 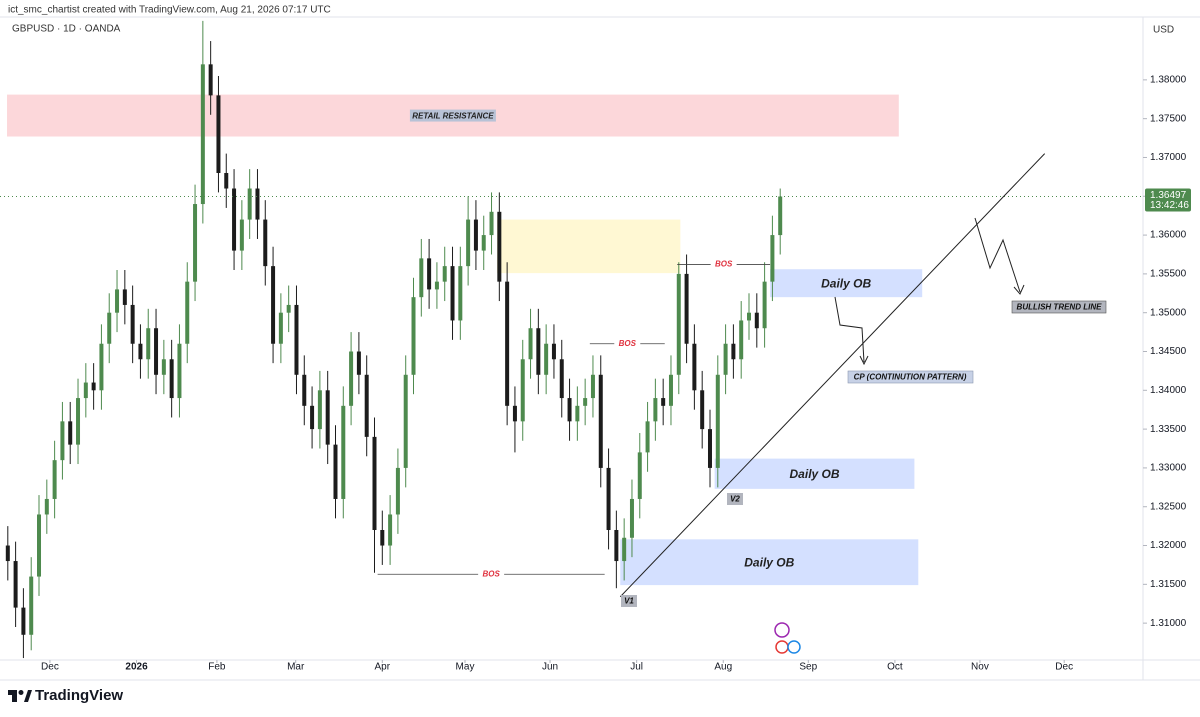 What do you see at coordinates (1169, 205) in the screenshot?
I see `price-tag-countdown: 13:42:46` at bounding box center [1169, 205].